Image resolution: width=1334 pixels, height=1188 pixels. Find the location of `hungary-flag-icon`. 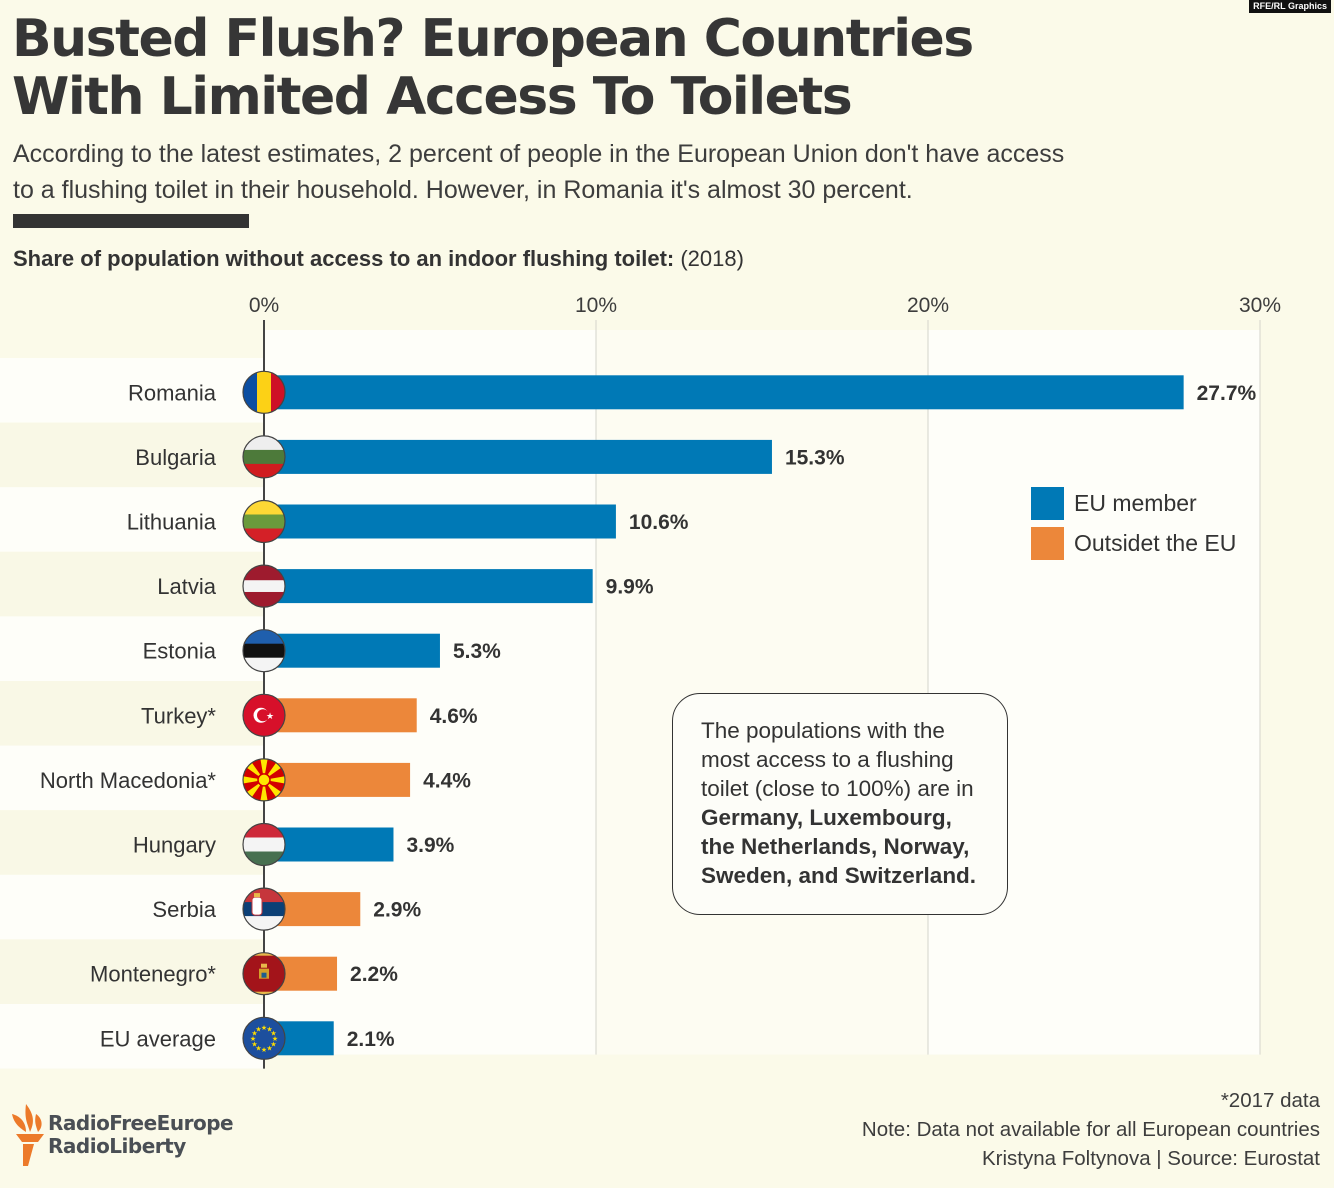

hungary-flag-icon is located at coordinates (264, 844).